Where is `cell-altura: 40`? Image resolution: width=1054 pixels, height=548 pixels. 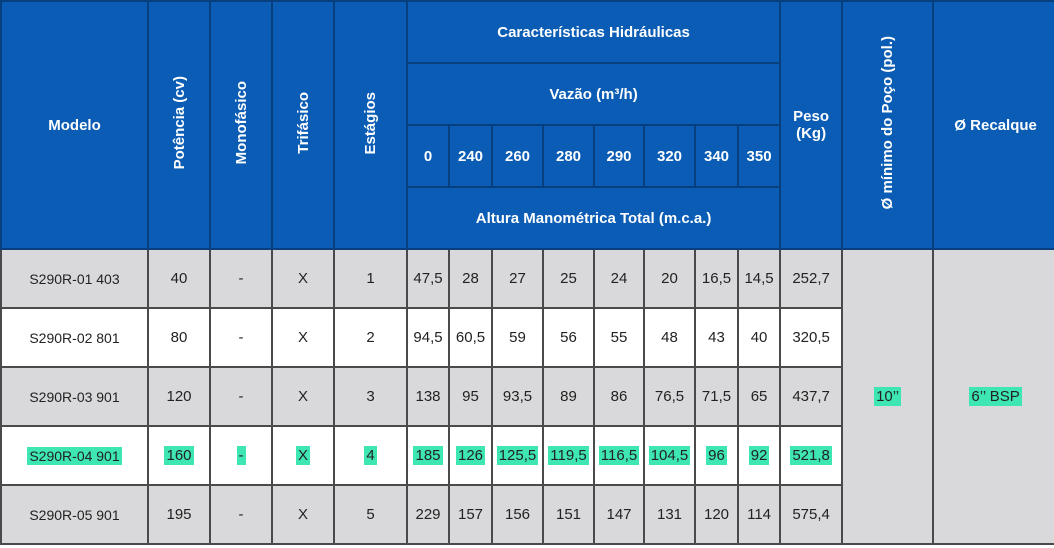 cell-altura: 40 is located at coordinates (759, 337).